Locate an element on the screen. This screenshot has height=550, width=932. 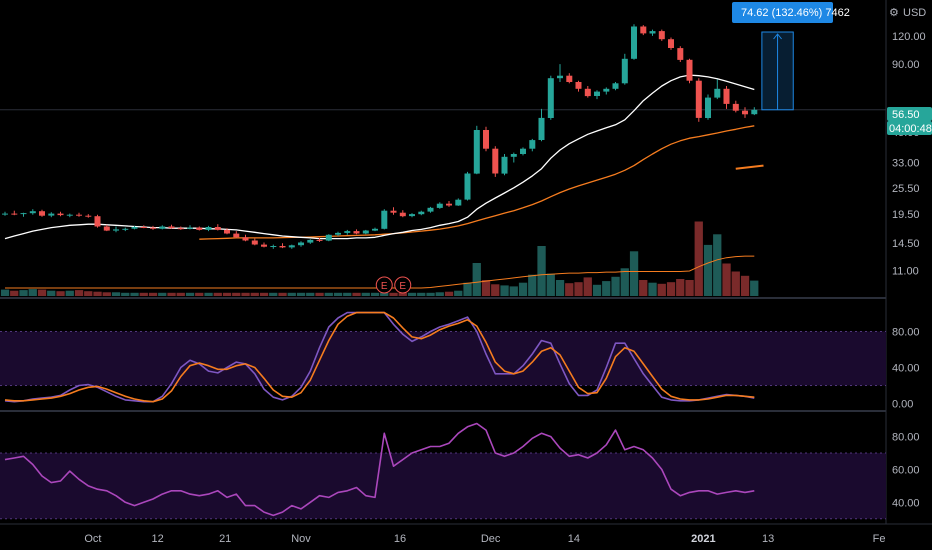
rsi-line is located at coordinates (379, 469).